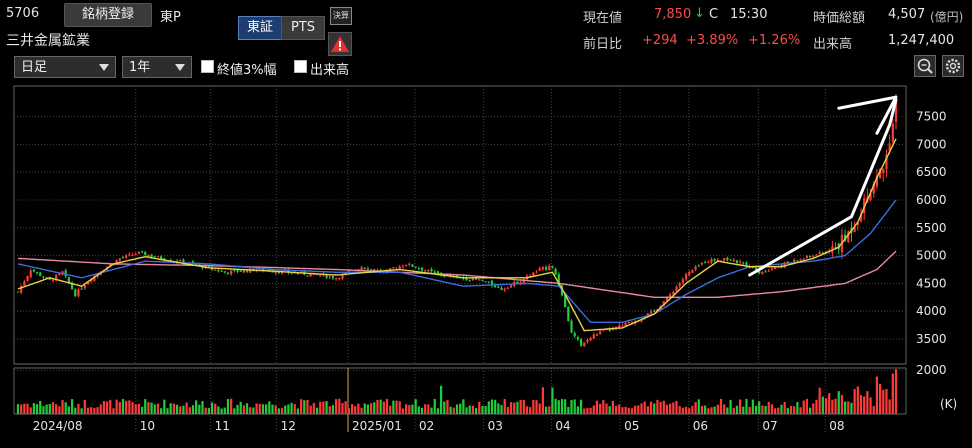  Describe the element at coordinates (260, 28) in the screenshot. I see `tab-tse: 東証` at that location.